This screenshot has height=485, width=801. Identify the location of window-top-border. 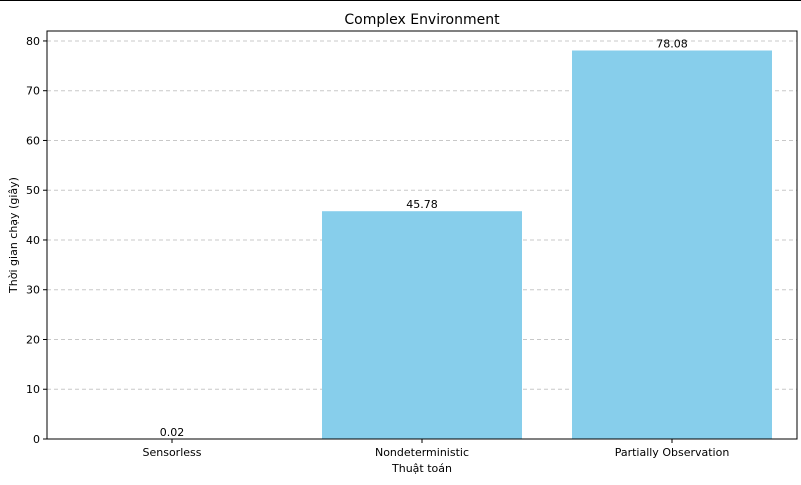
(400, 0).